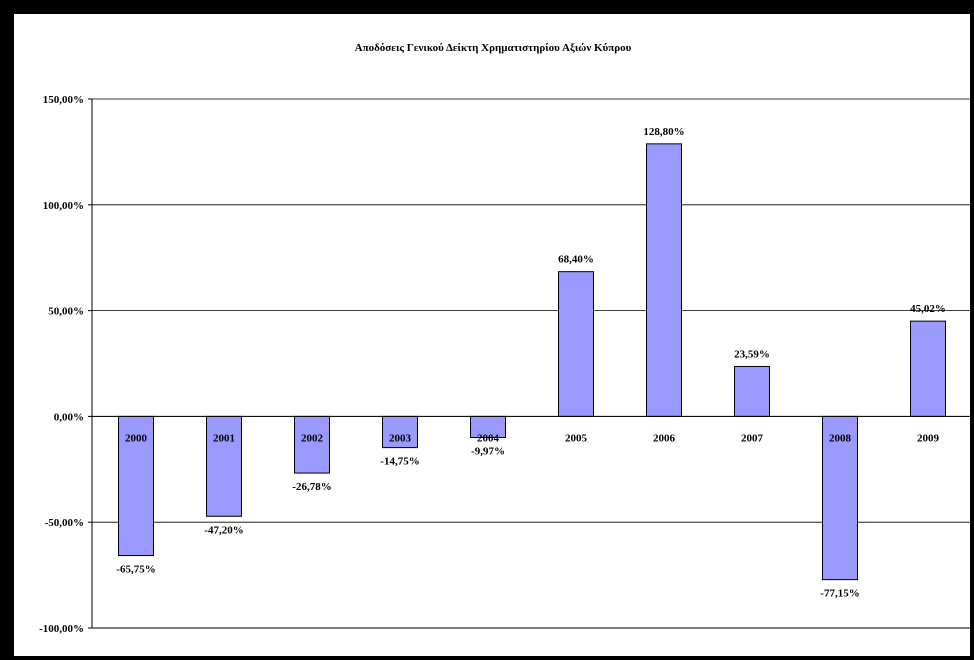 The height and width of the screenshot is (660, 974). I want to click on category-label: 2005, so click(576, 438).